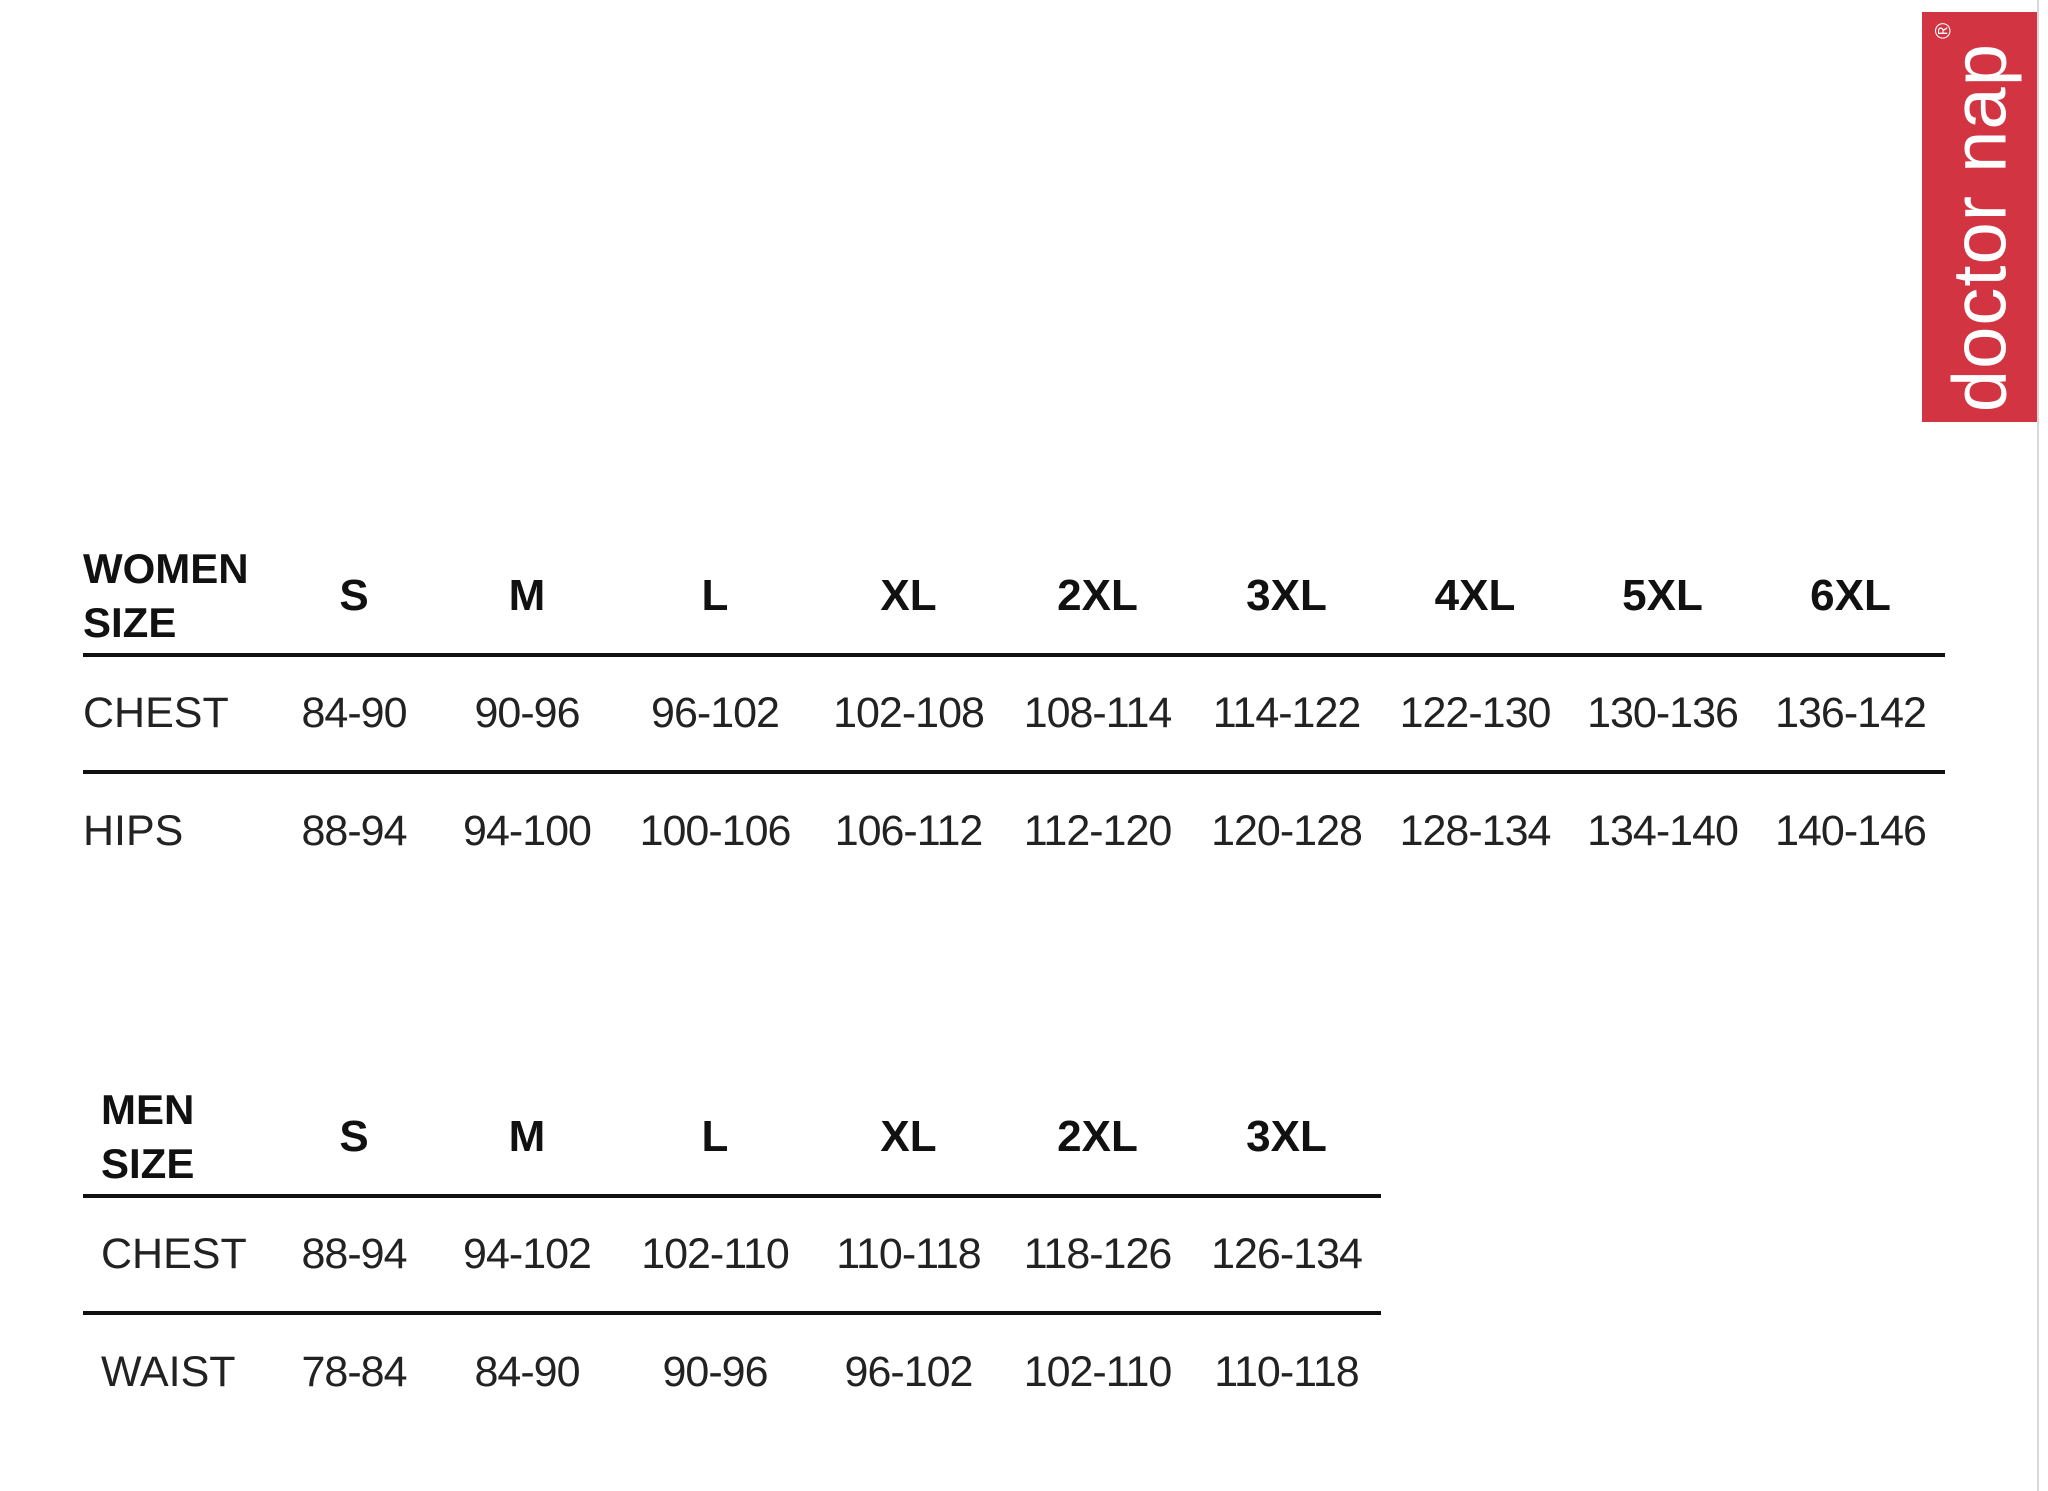  I want to click on measurement-cell: 136-142, so click(1850, 714).